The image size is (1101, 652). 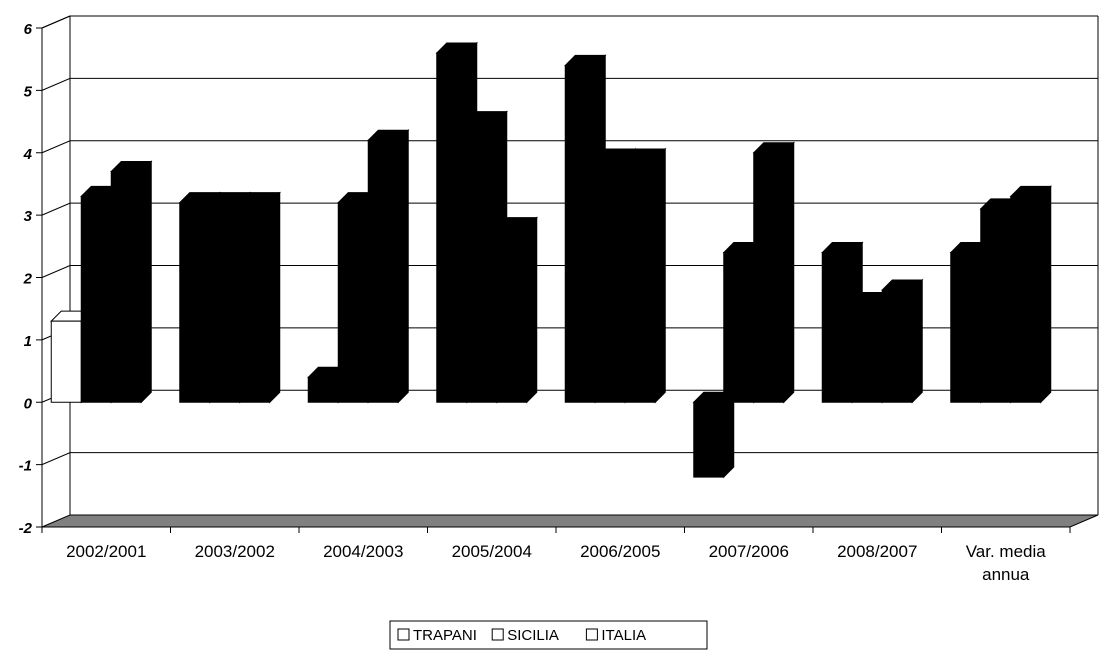 I want to click on y-tick-label: 4, so click(x=28, y=154).